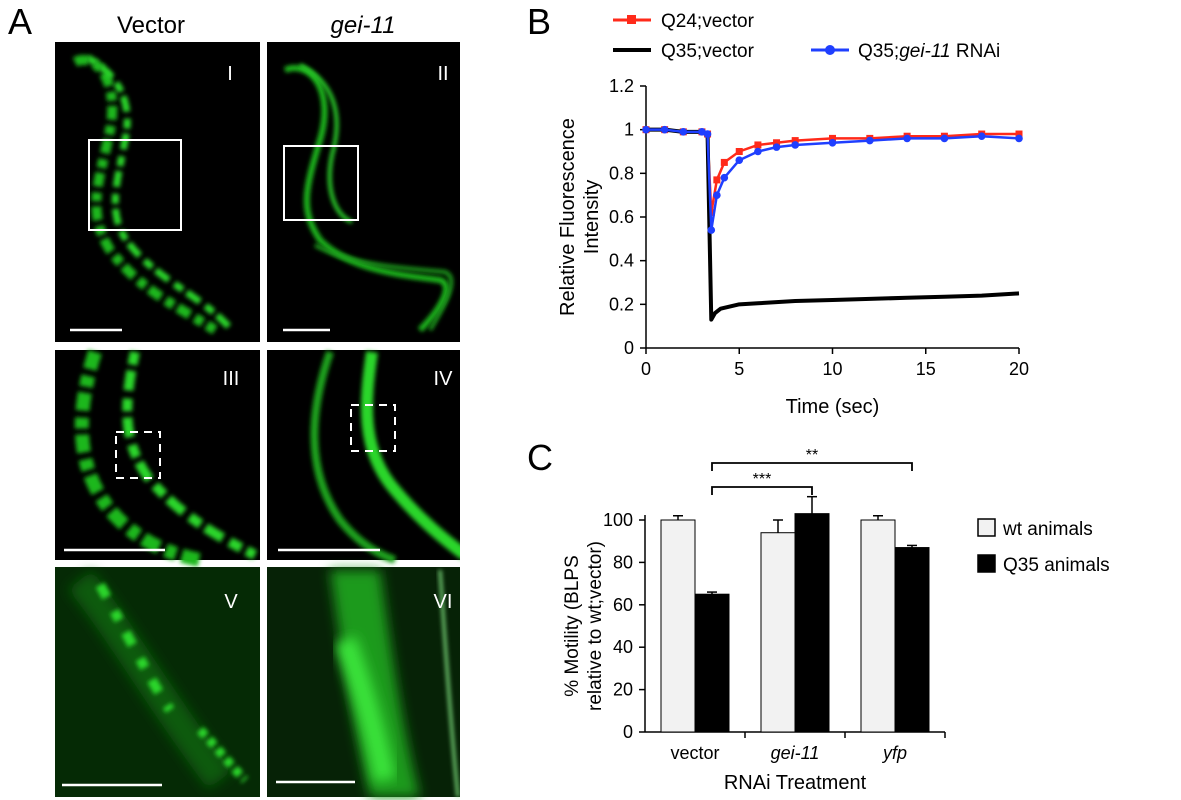 This screenshot has height=800, width=1181. I want to click on y-axis-label-line2: Intensity, so click(592, 217).